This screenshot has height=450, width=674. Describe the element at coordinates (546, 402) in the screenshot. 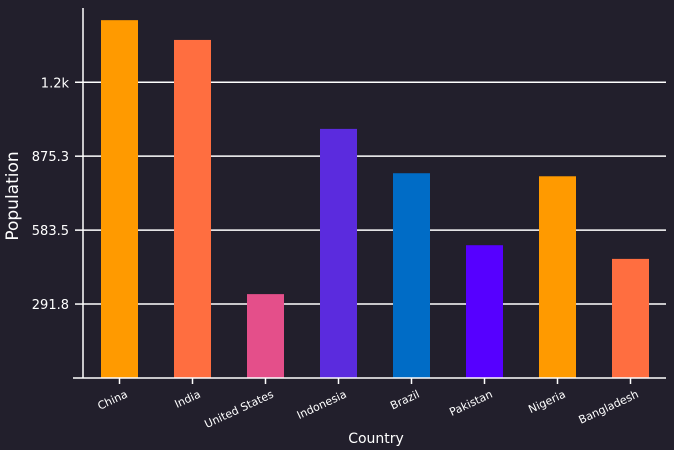

I see `x-tick-label: Nigeria` at that location.